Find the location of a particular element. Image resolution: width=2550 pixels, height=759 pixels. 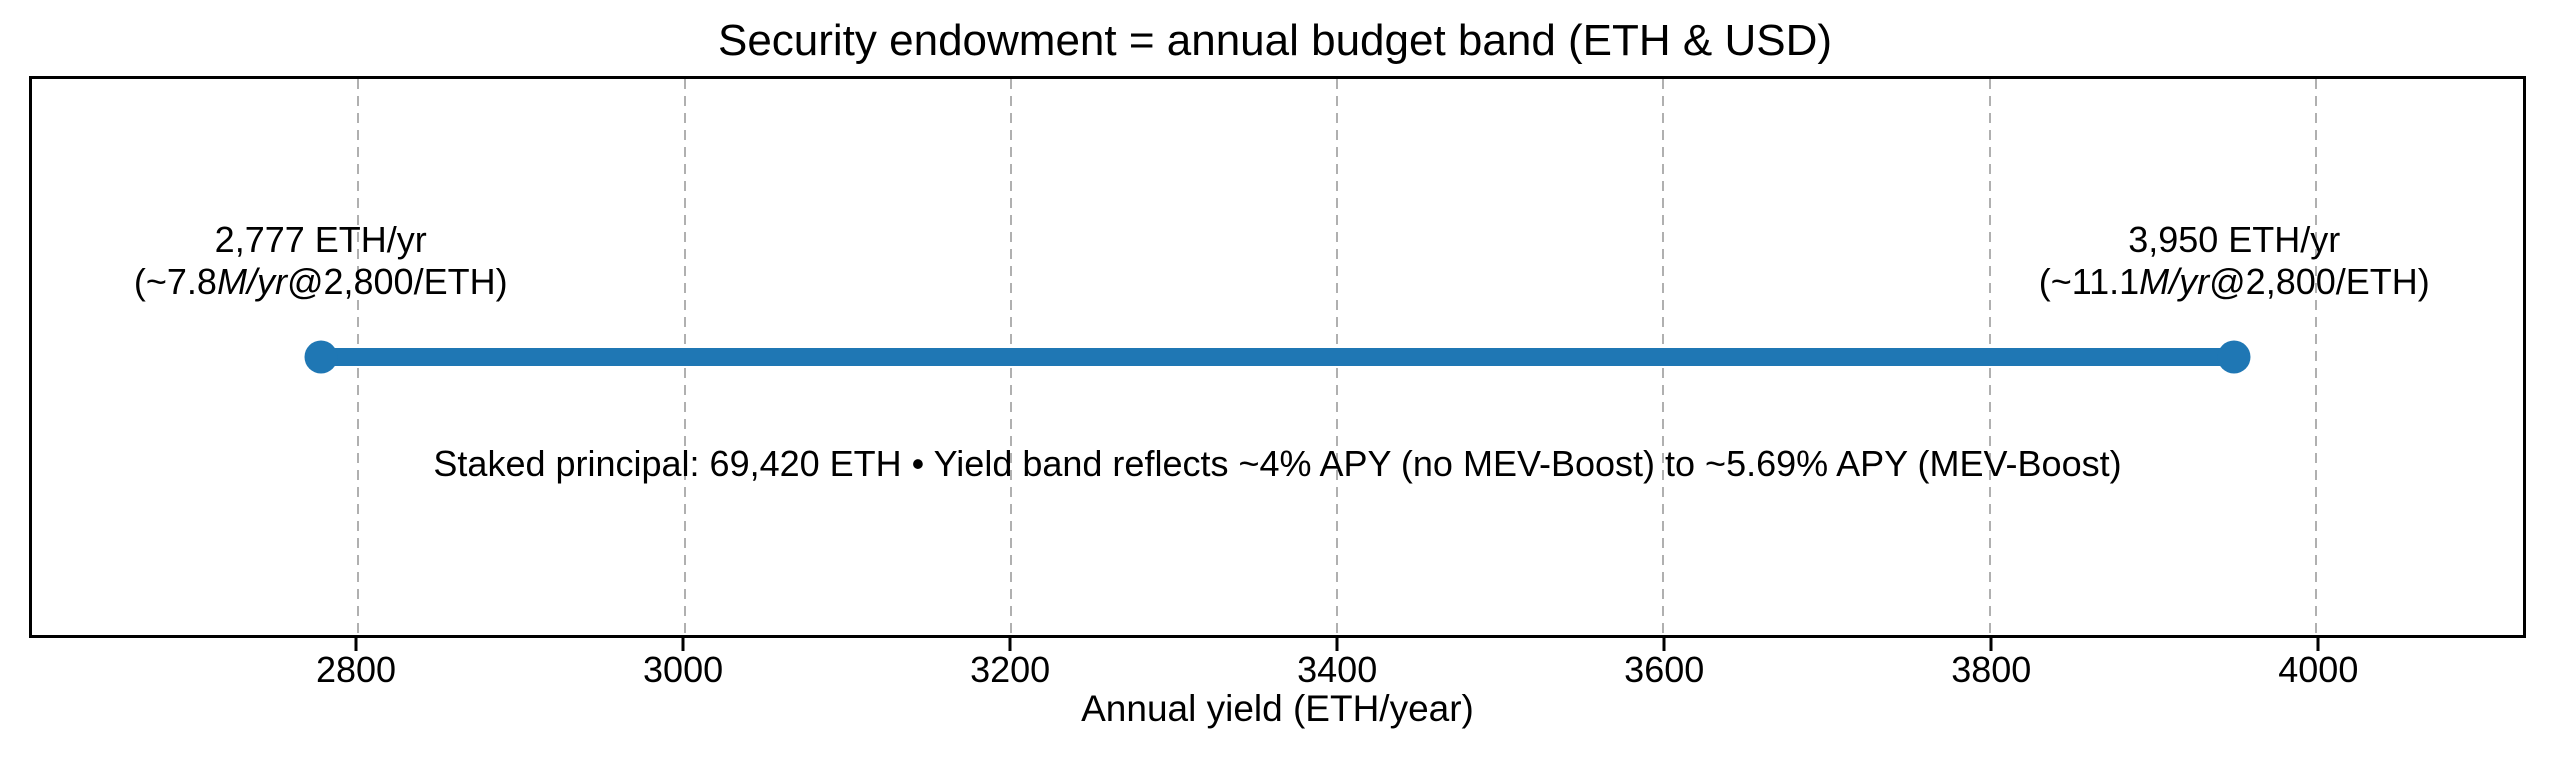

annotation-usd-segment: (~7.8 is located at coordinates (175, 282).